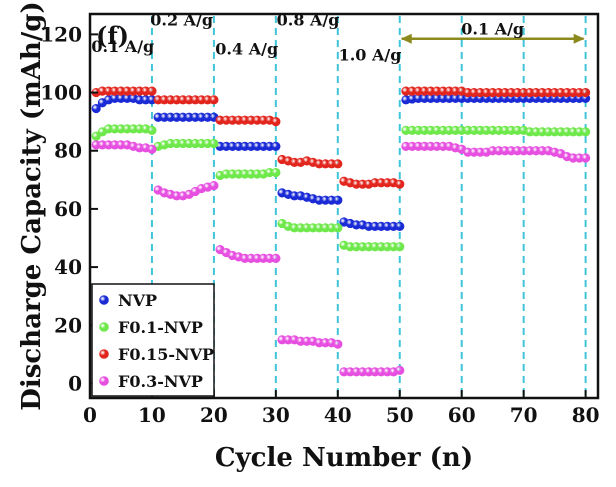 The width and height of the screenshot is (616, 487). What do you see at coordinates (214, 415) in the screenshot?
I see `x-tick-label: 20` at bounding box center [214, 415].